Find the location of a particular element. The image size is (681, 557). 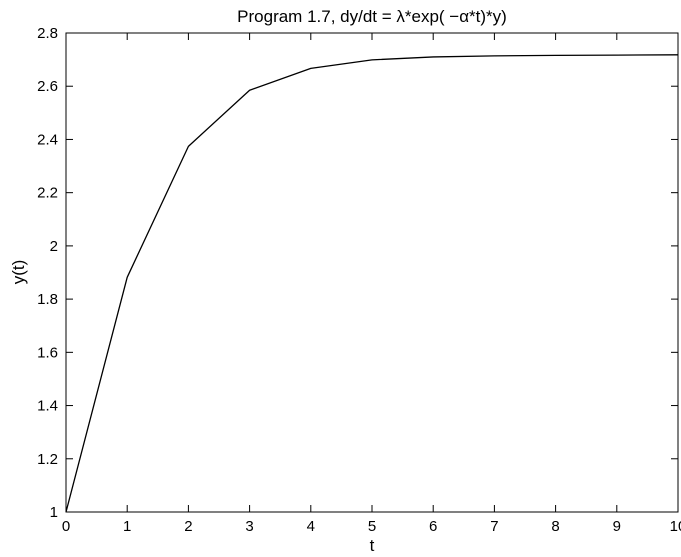

x-tick-label: 7 is located at coordinates (494, 526).